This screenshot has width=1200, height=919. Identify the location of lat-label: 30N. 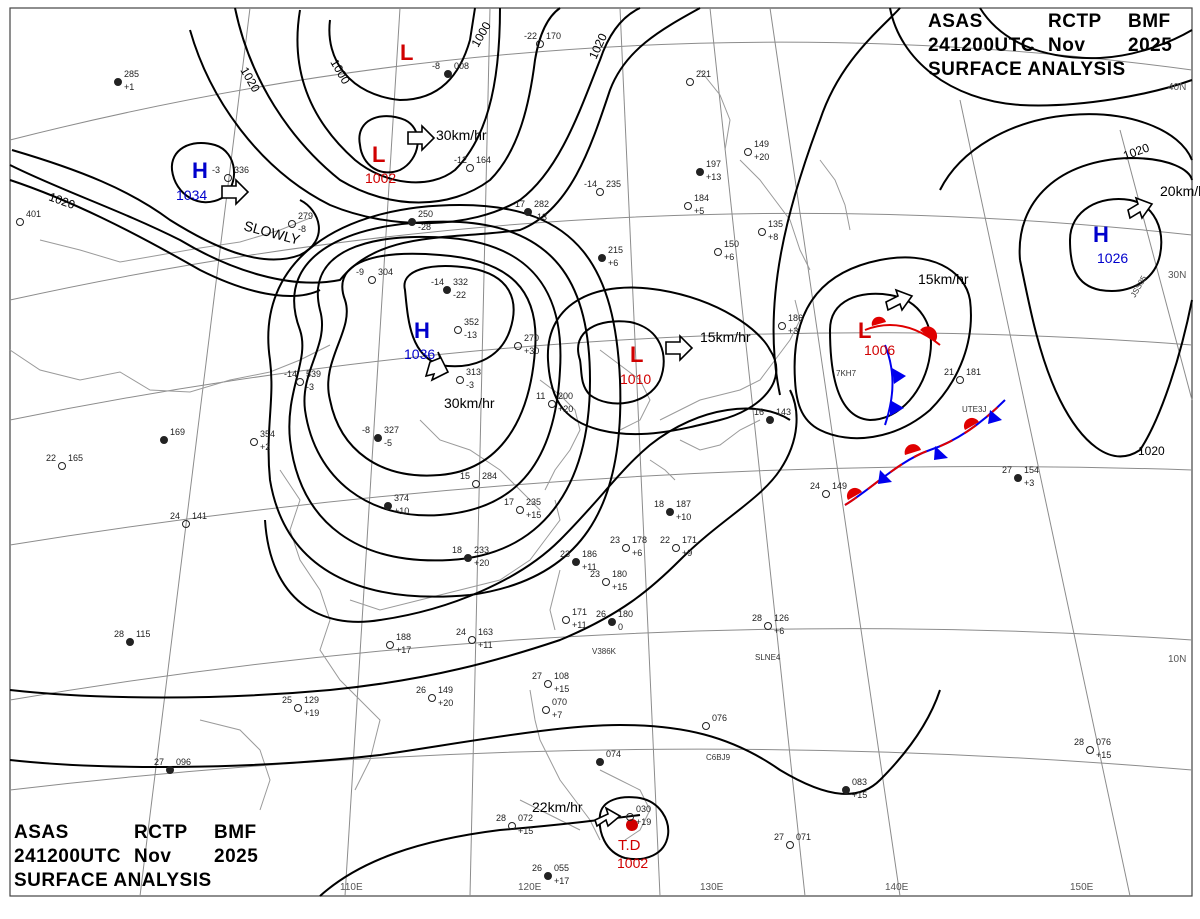
(1177, 275).